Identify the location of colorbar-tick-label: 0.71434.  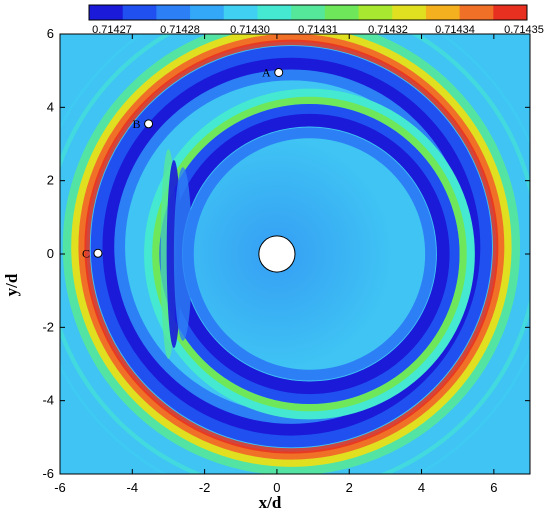
(455, 30).